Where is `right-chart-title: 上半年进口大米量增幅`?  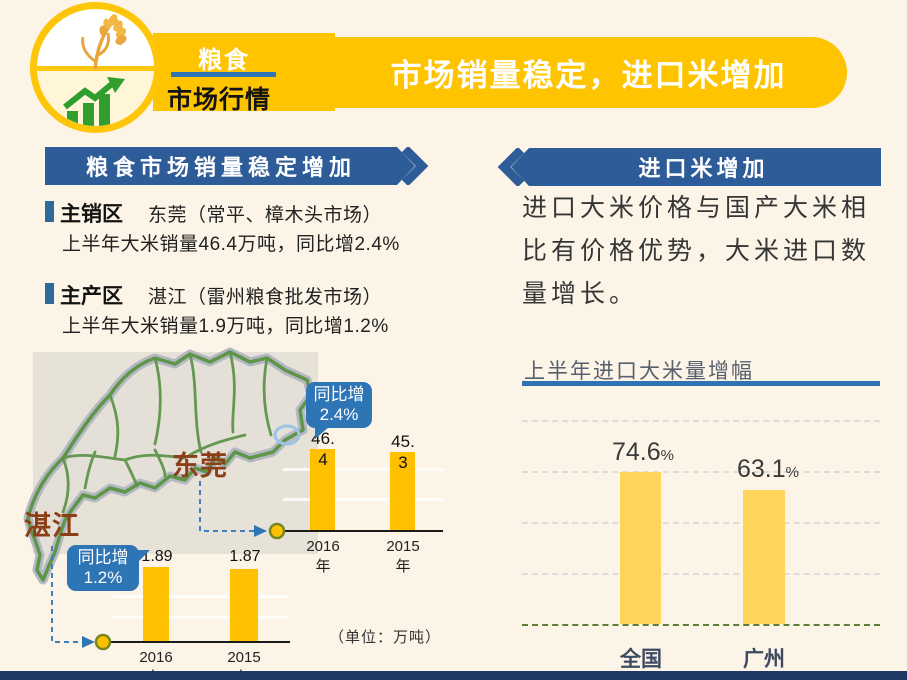
right-chart-title: 上半年进口大米量增幅 is located at coordinates (639, 371).